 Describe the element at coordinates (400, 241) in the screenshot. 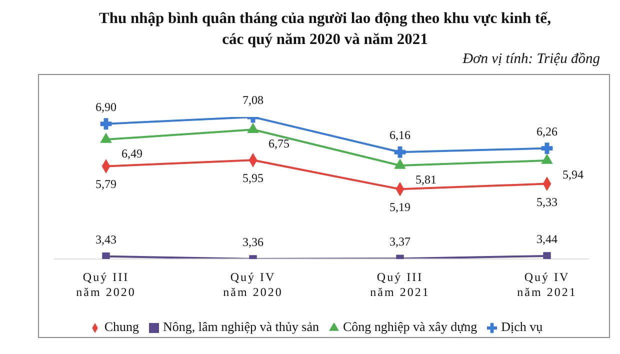

I see `data-label: 3,37` at that location.